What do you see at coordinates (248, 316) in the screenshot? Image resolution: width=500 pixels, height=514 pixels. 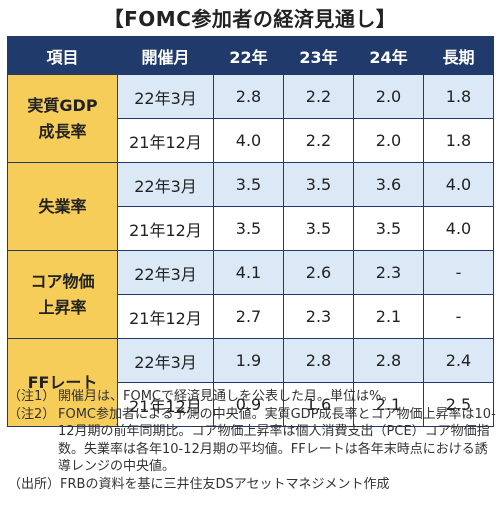 I see `value-2022-cell: 2.7` at bounding box center [248, 316].